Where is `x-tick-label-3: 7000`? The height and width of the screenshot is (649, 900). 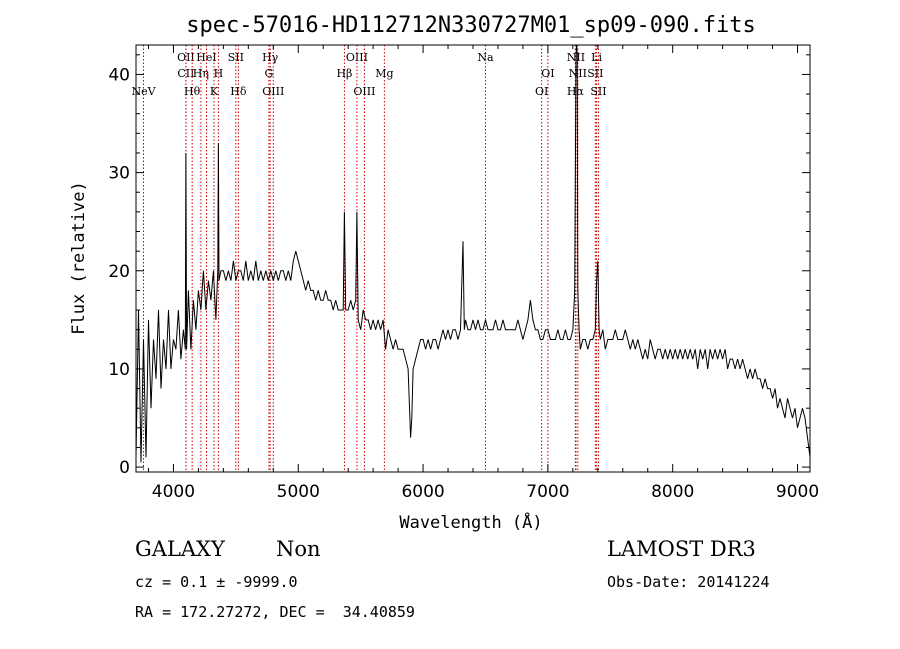
x-tick-label-3: 7000 is located at coordinates (547, 492).